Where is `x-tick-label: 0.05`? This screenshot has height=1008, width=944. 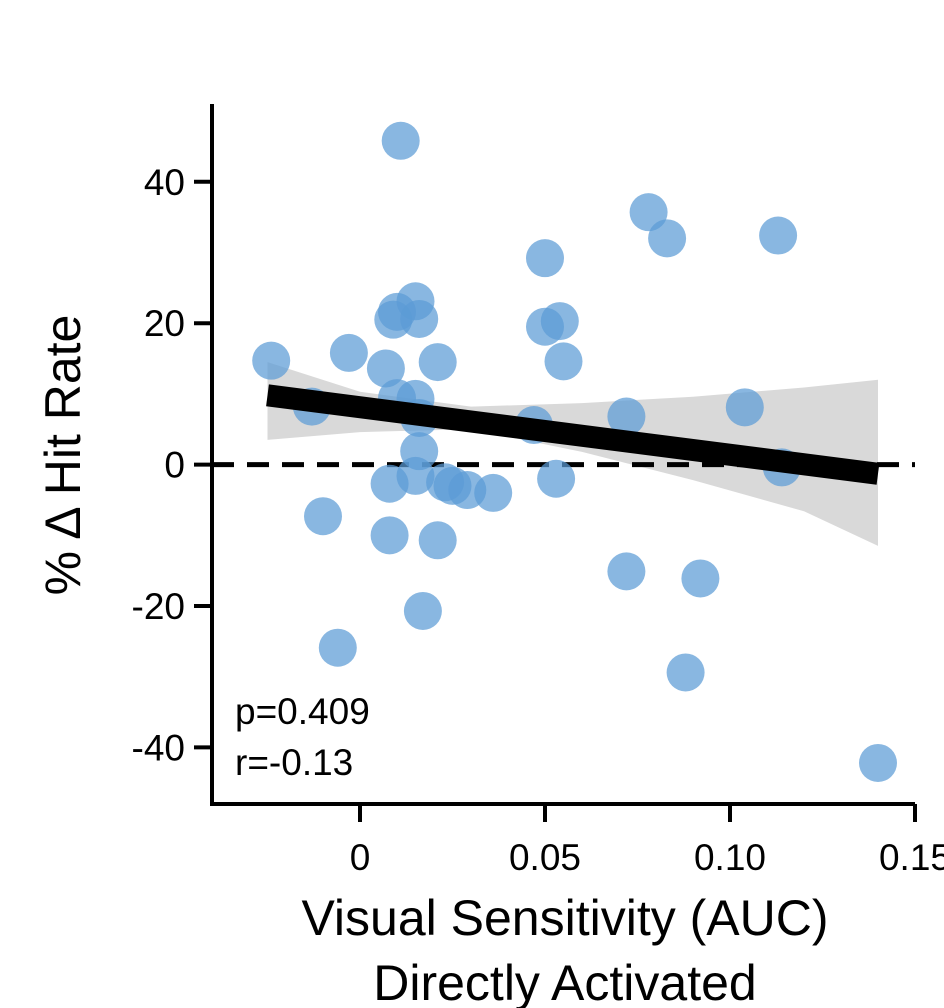 x-tick-label: 0.05 is located at coordinates (545, 857).